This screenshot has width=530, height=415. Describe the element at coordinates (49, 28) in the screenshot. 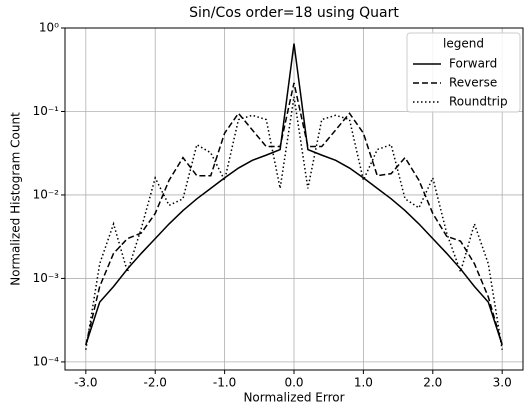

I see `y-tick-label: 10⁰` at that location.